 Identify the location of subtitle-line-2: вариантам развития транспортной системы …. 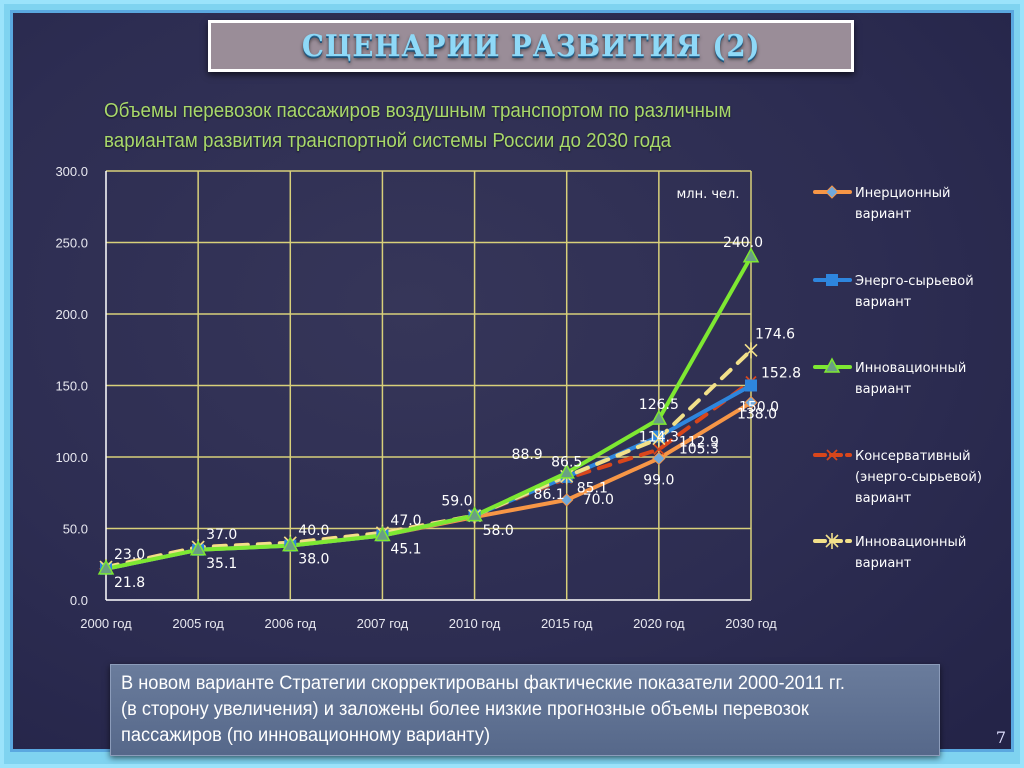
(388, 141).